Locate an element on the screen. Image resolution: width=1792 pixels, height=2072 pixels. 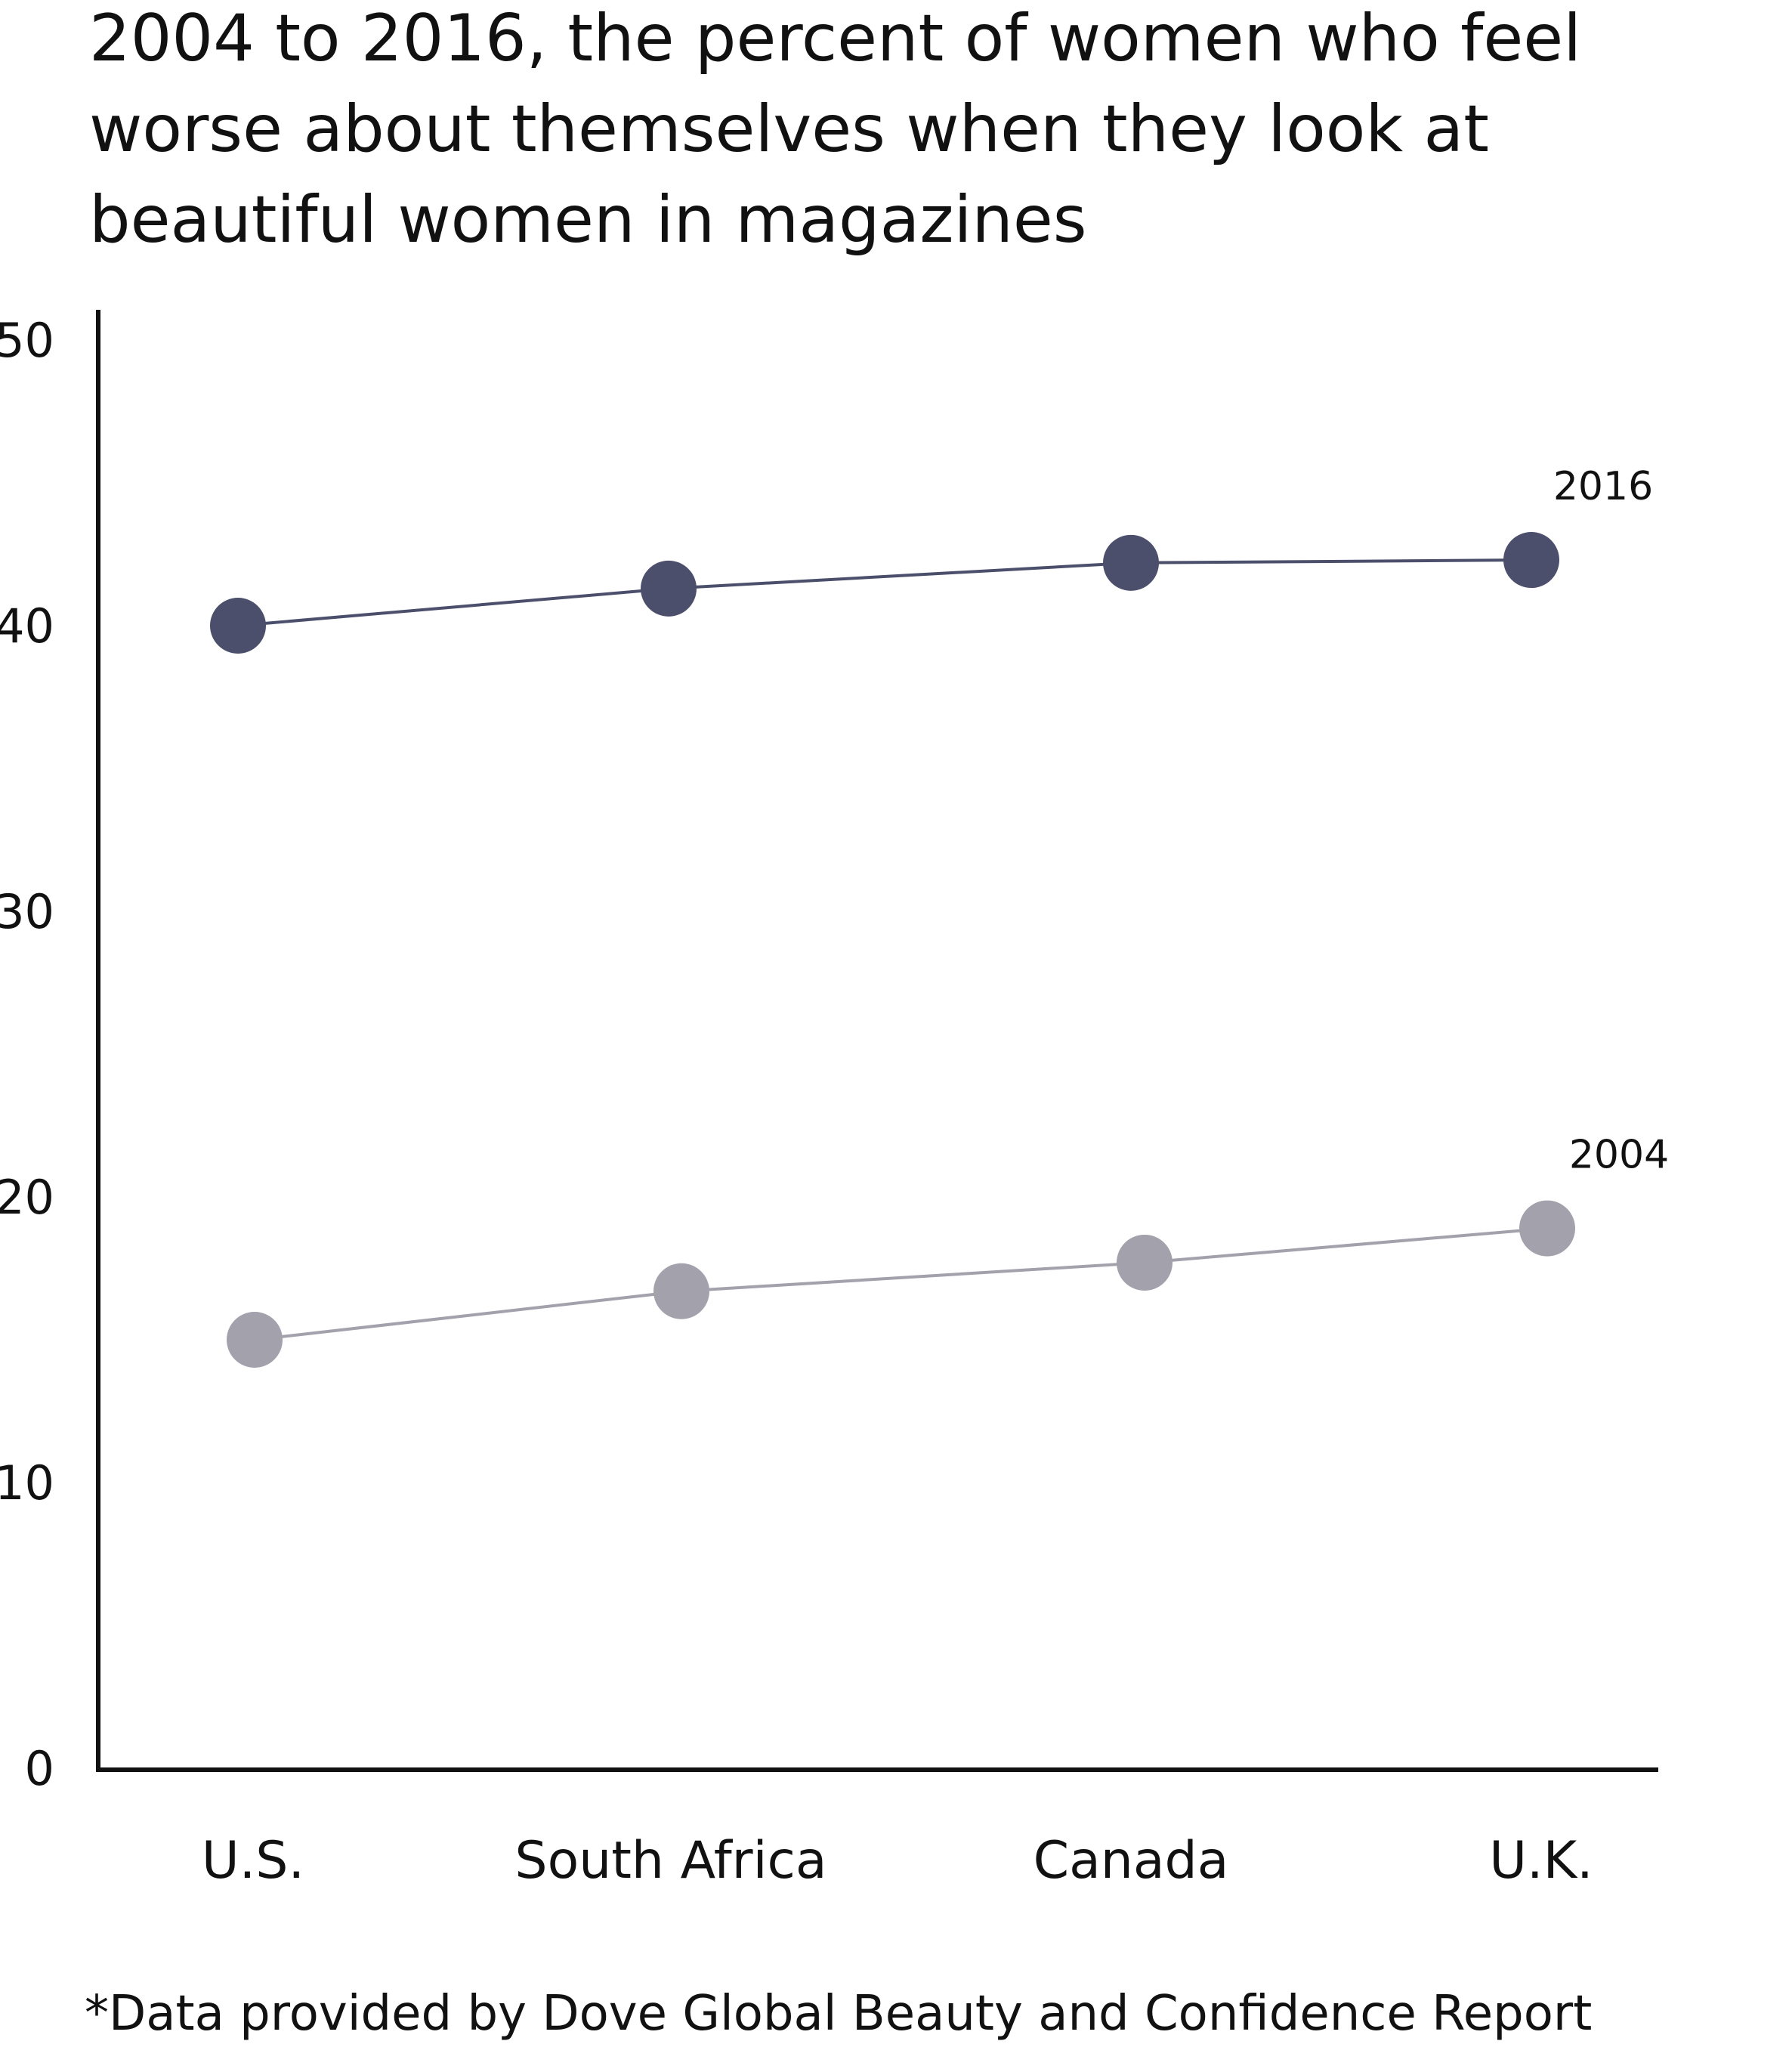
chart-title-line-2: worse about themselves when they look at is located at coordinates (789, 129).